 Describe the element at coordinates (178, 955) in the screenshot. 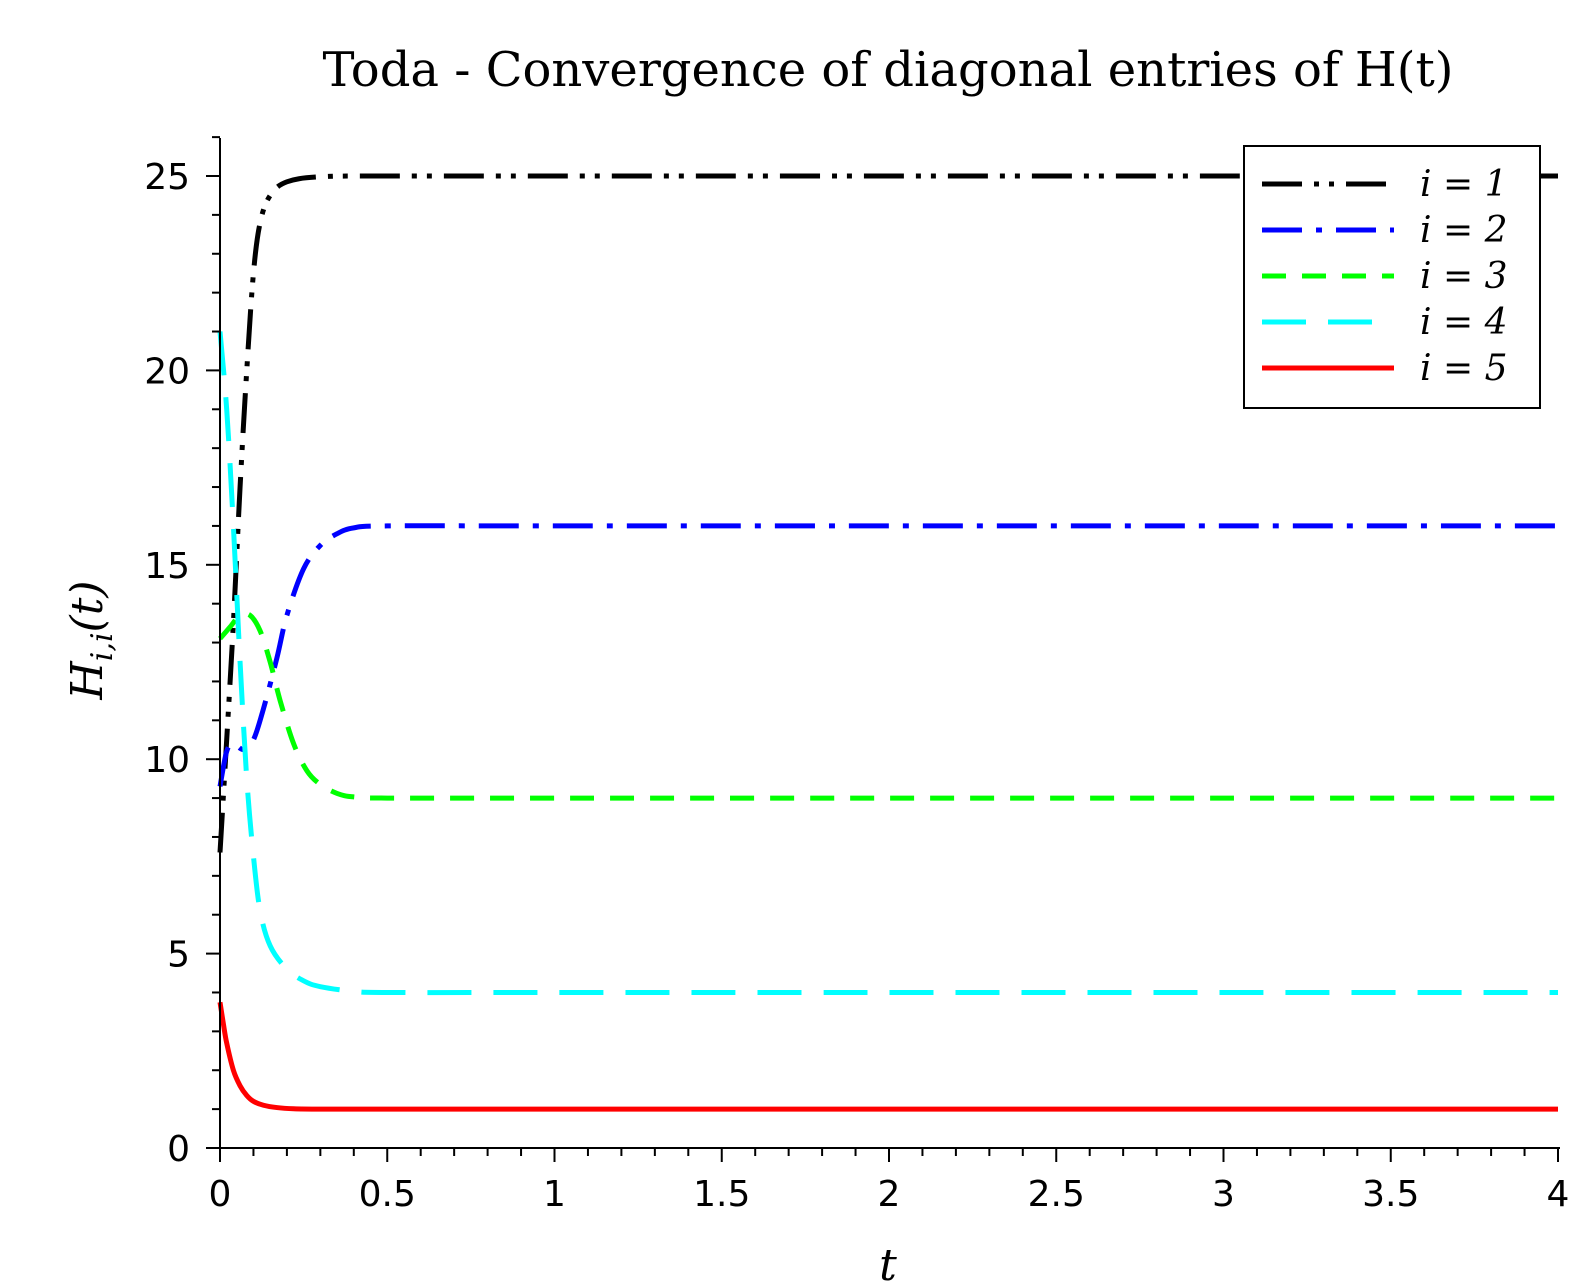

I see `y-tick-label: 5` at that location.